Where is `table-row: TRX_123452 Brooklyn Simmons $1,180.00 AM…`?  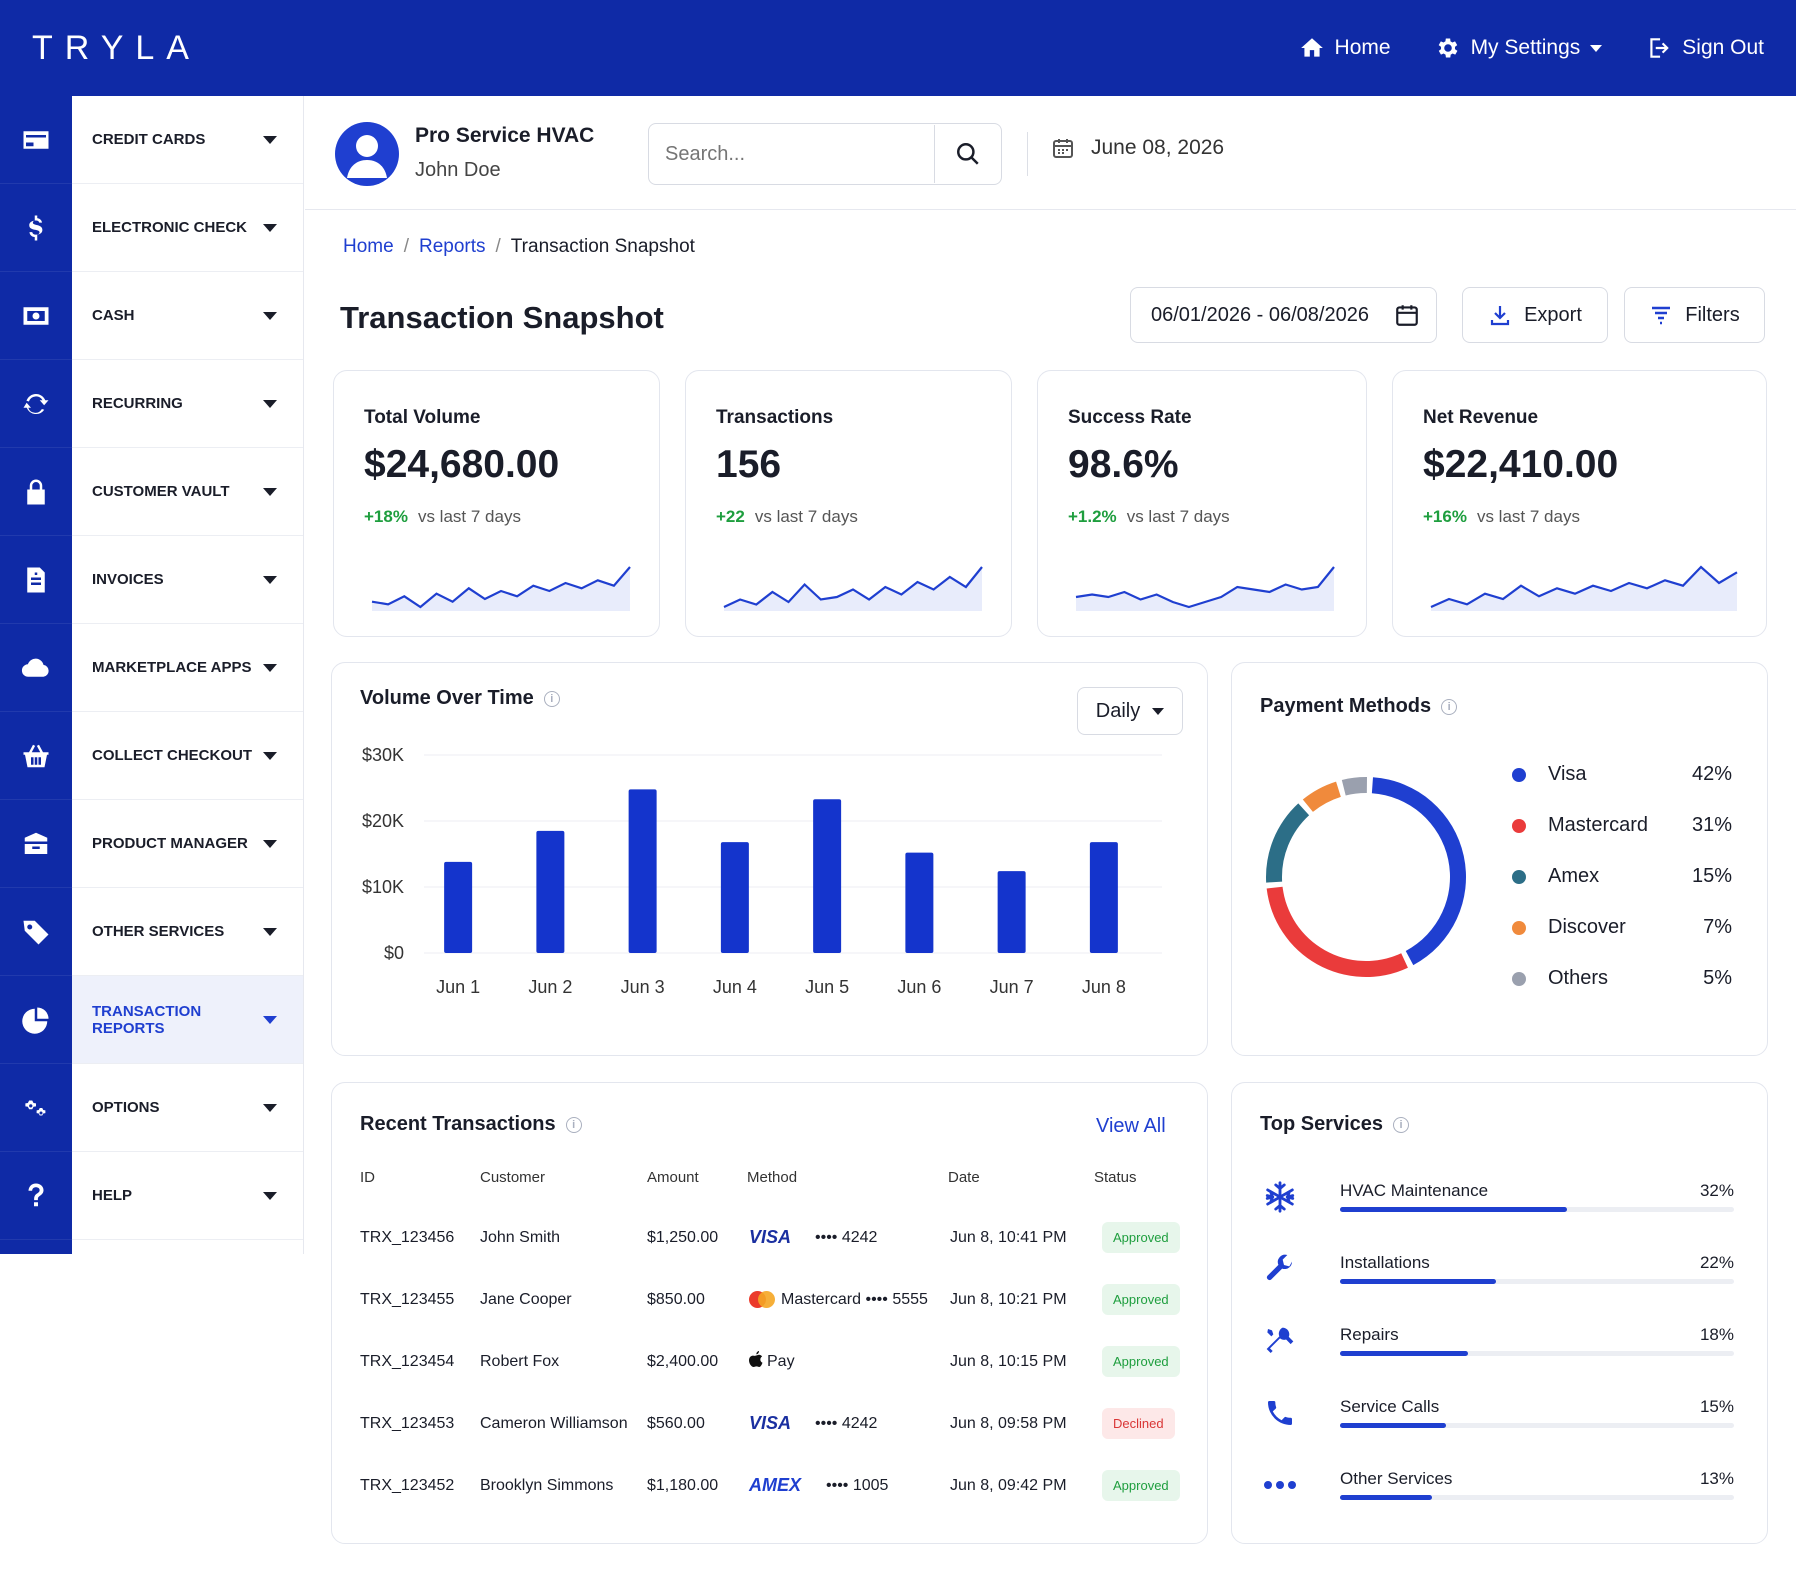 table-row: TRX_123452 Brooklyn Simmons $1,180.00 AM… is located at coordinates (770, 1488).